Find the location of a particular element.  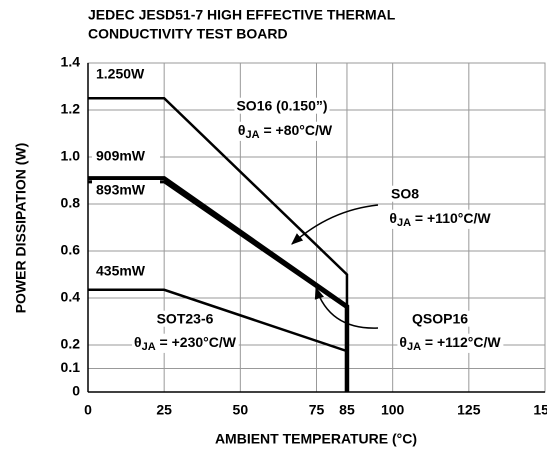

annotation-theta: θJA = +112°C/W is located at coordinates (450, 343).